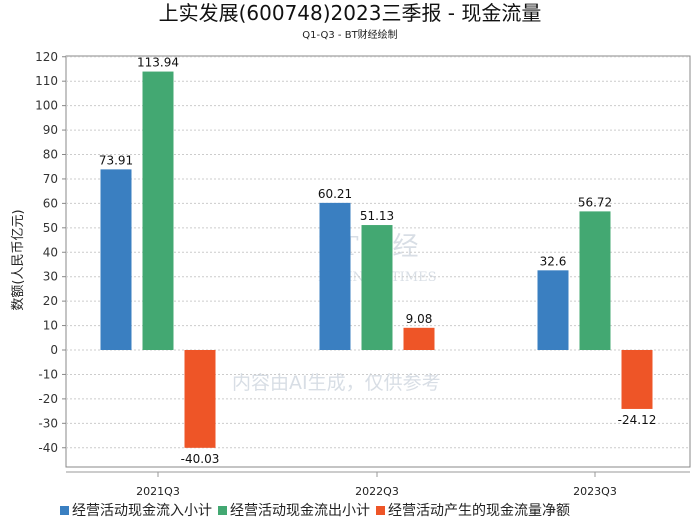 The image size is (700, 524). I want to click on legend-label: 经营活动现金流入小计, so click(142, 511).